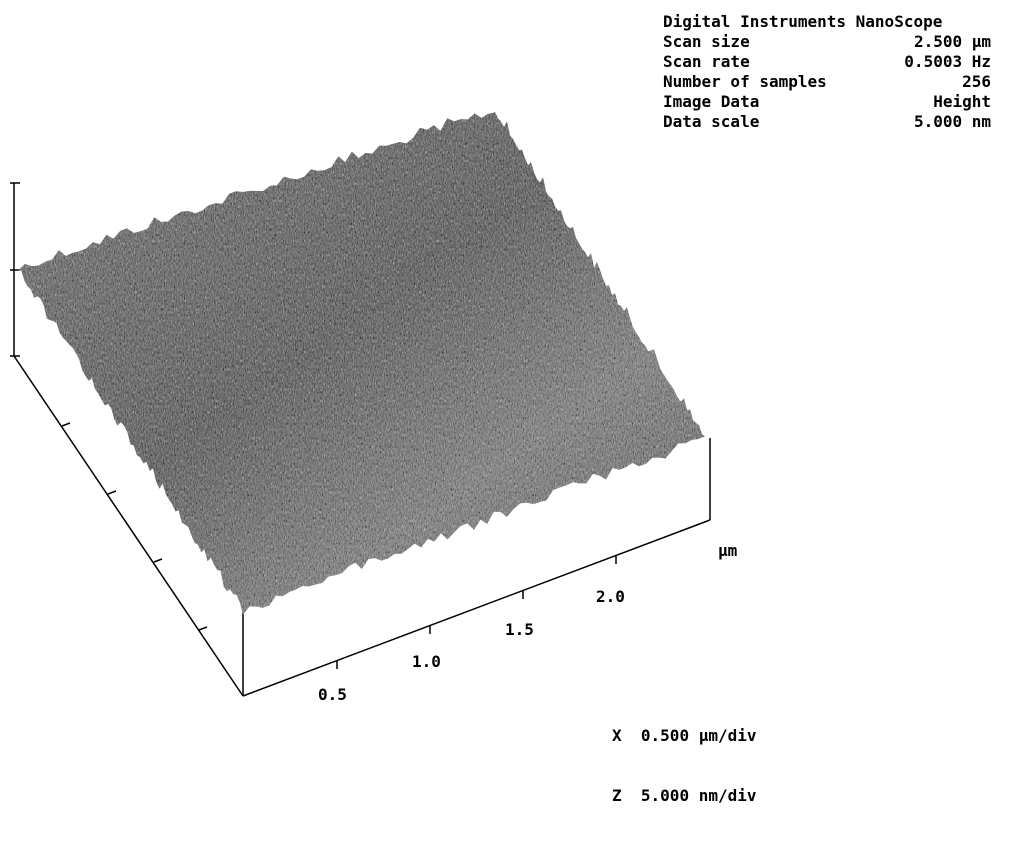 This screenshot has height=846, width=1029. I want to click on z-scale-line: Z 5.000 nm/div, so click(684, 796).